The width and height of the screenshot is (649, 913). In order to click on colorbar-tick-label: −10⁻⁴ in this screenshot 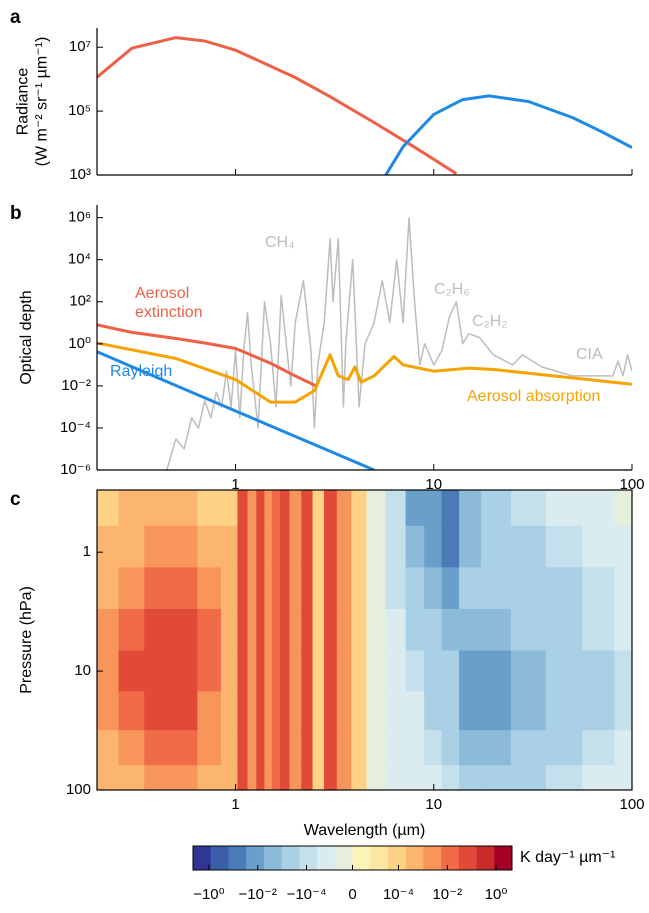, I will do `click(307, 894)`.